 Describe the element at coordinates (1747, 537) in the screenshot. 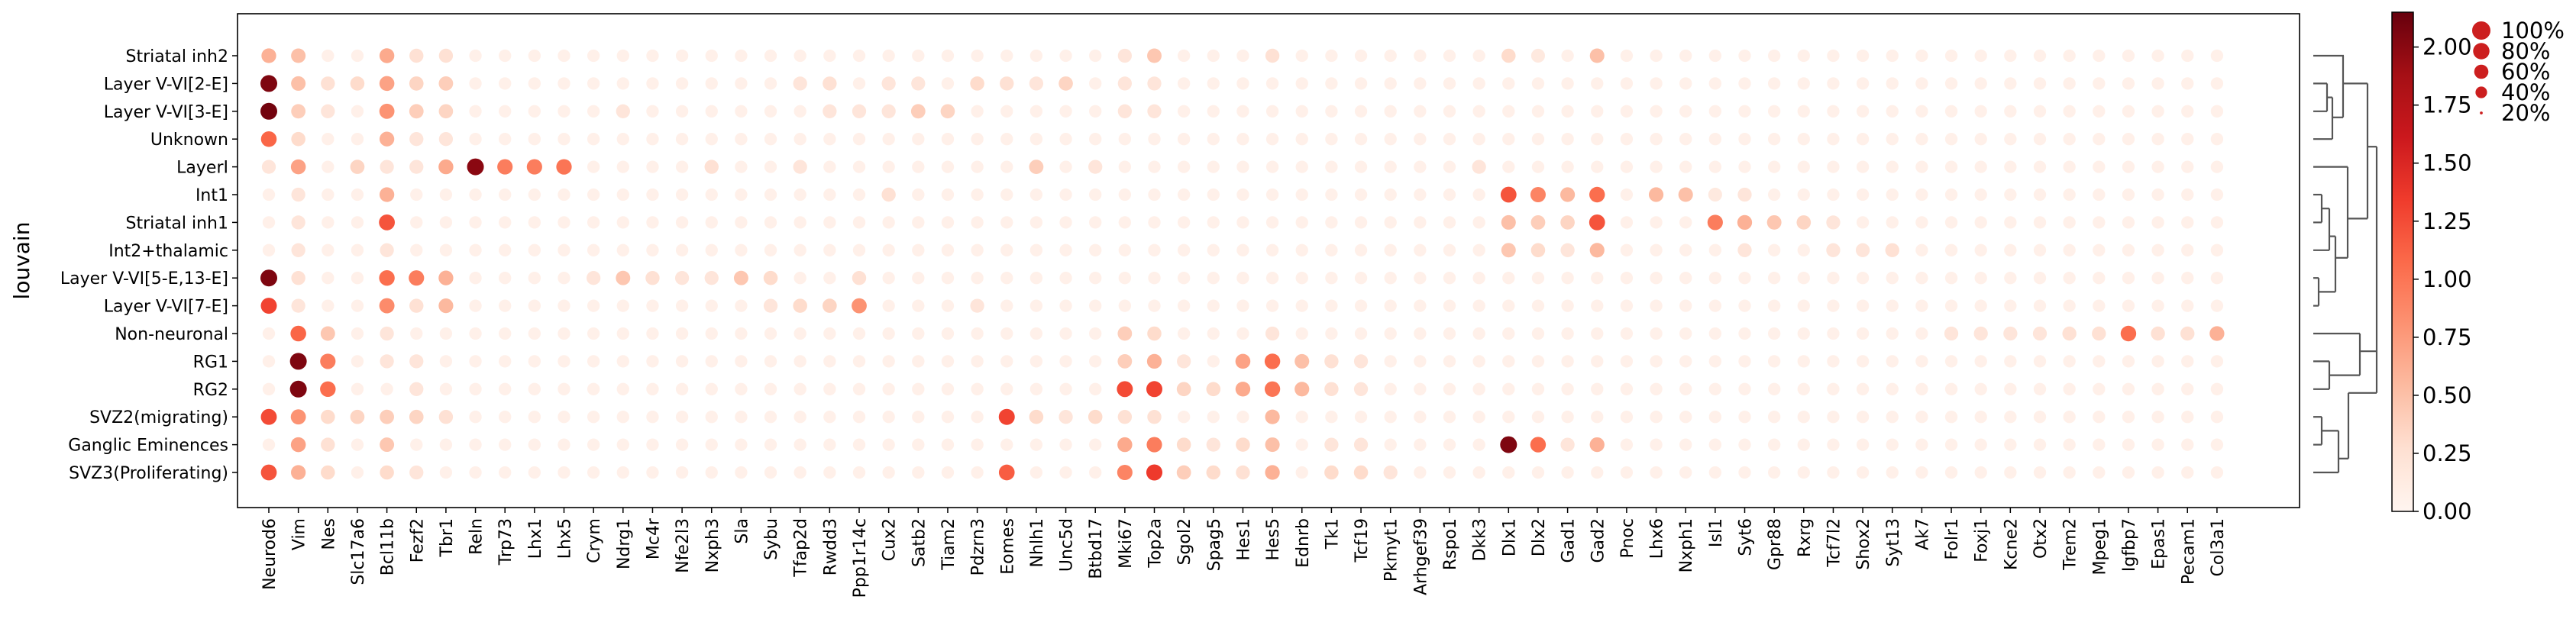

I see `column-label: Syt6` at that location.